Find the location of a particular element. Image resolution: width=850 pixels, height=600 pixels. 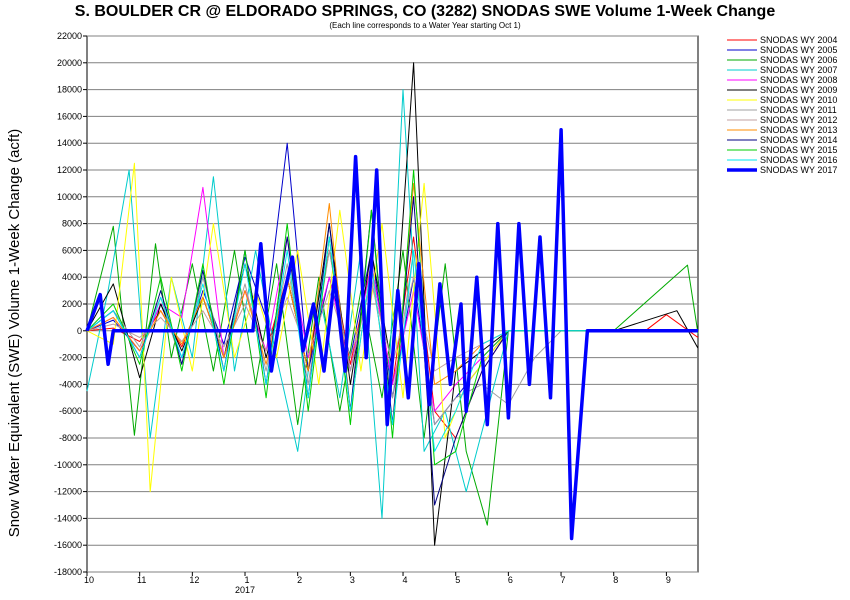

y-tick-label: 2000 is located at coordinates (72, 304).